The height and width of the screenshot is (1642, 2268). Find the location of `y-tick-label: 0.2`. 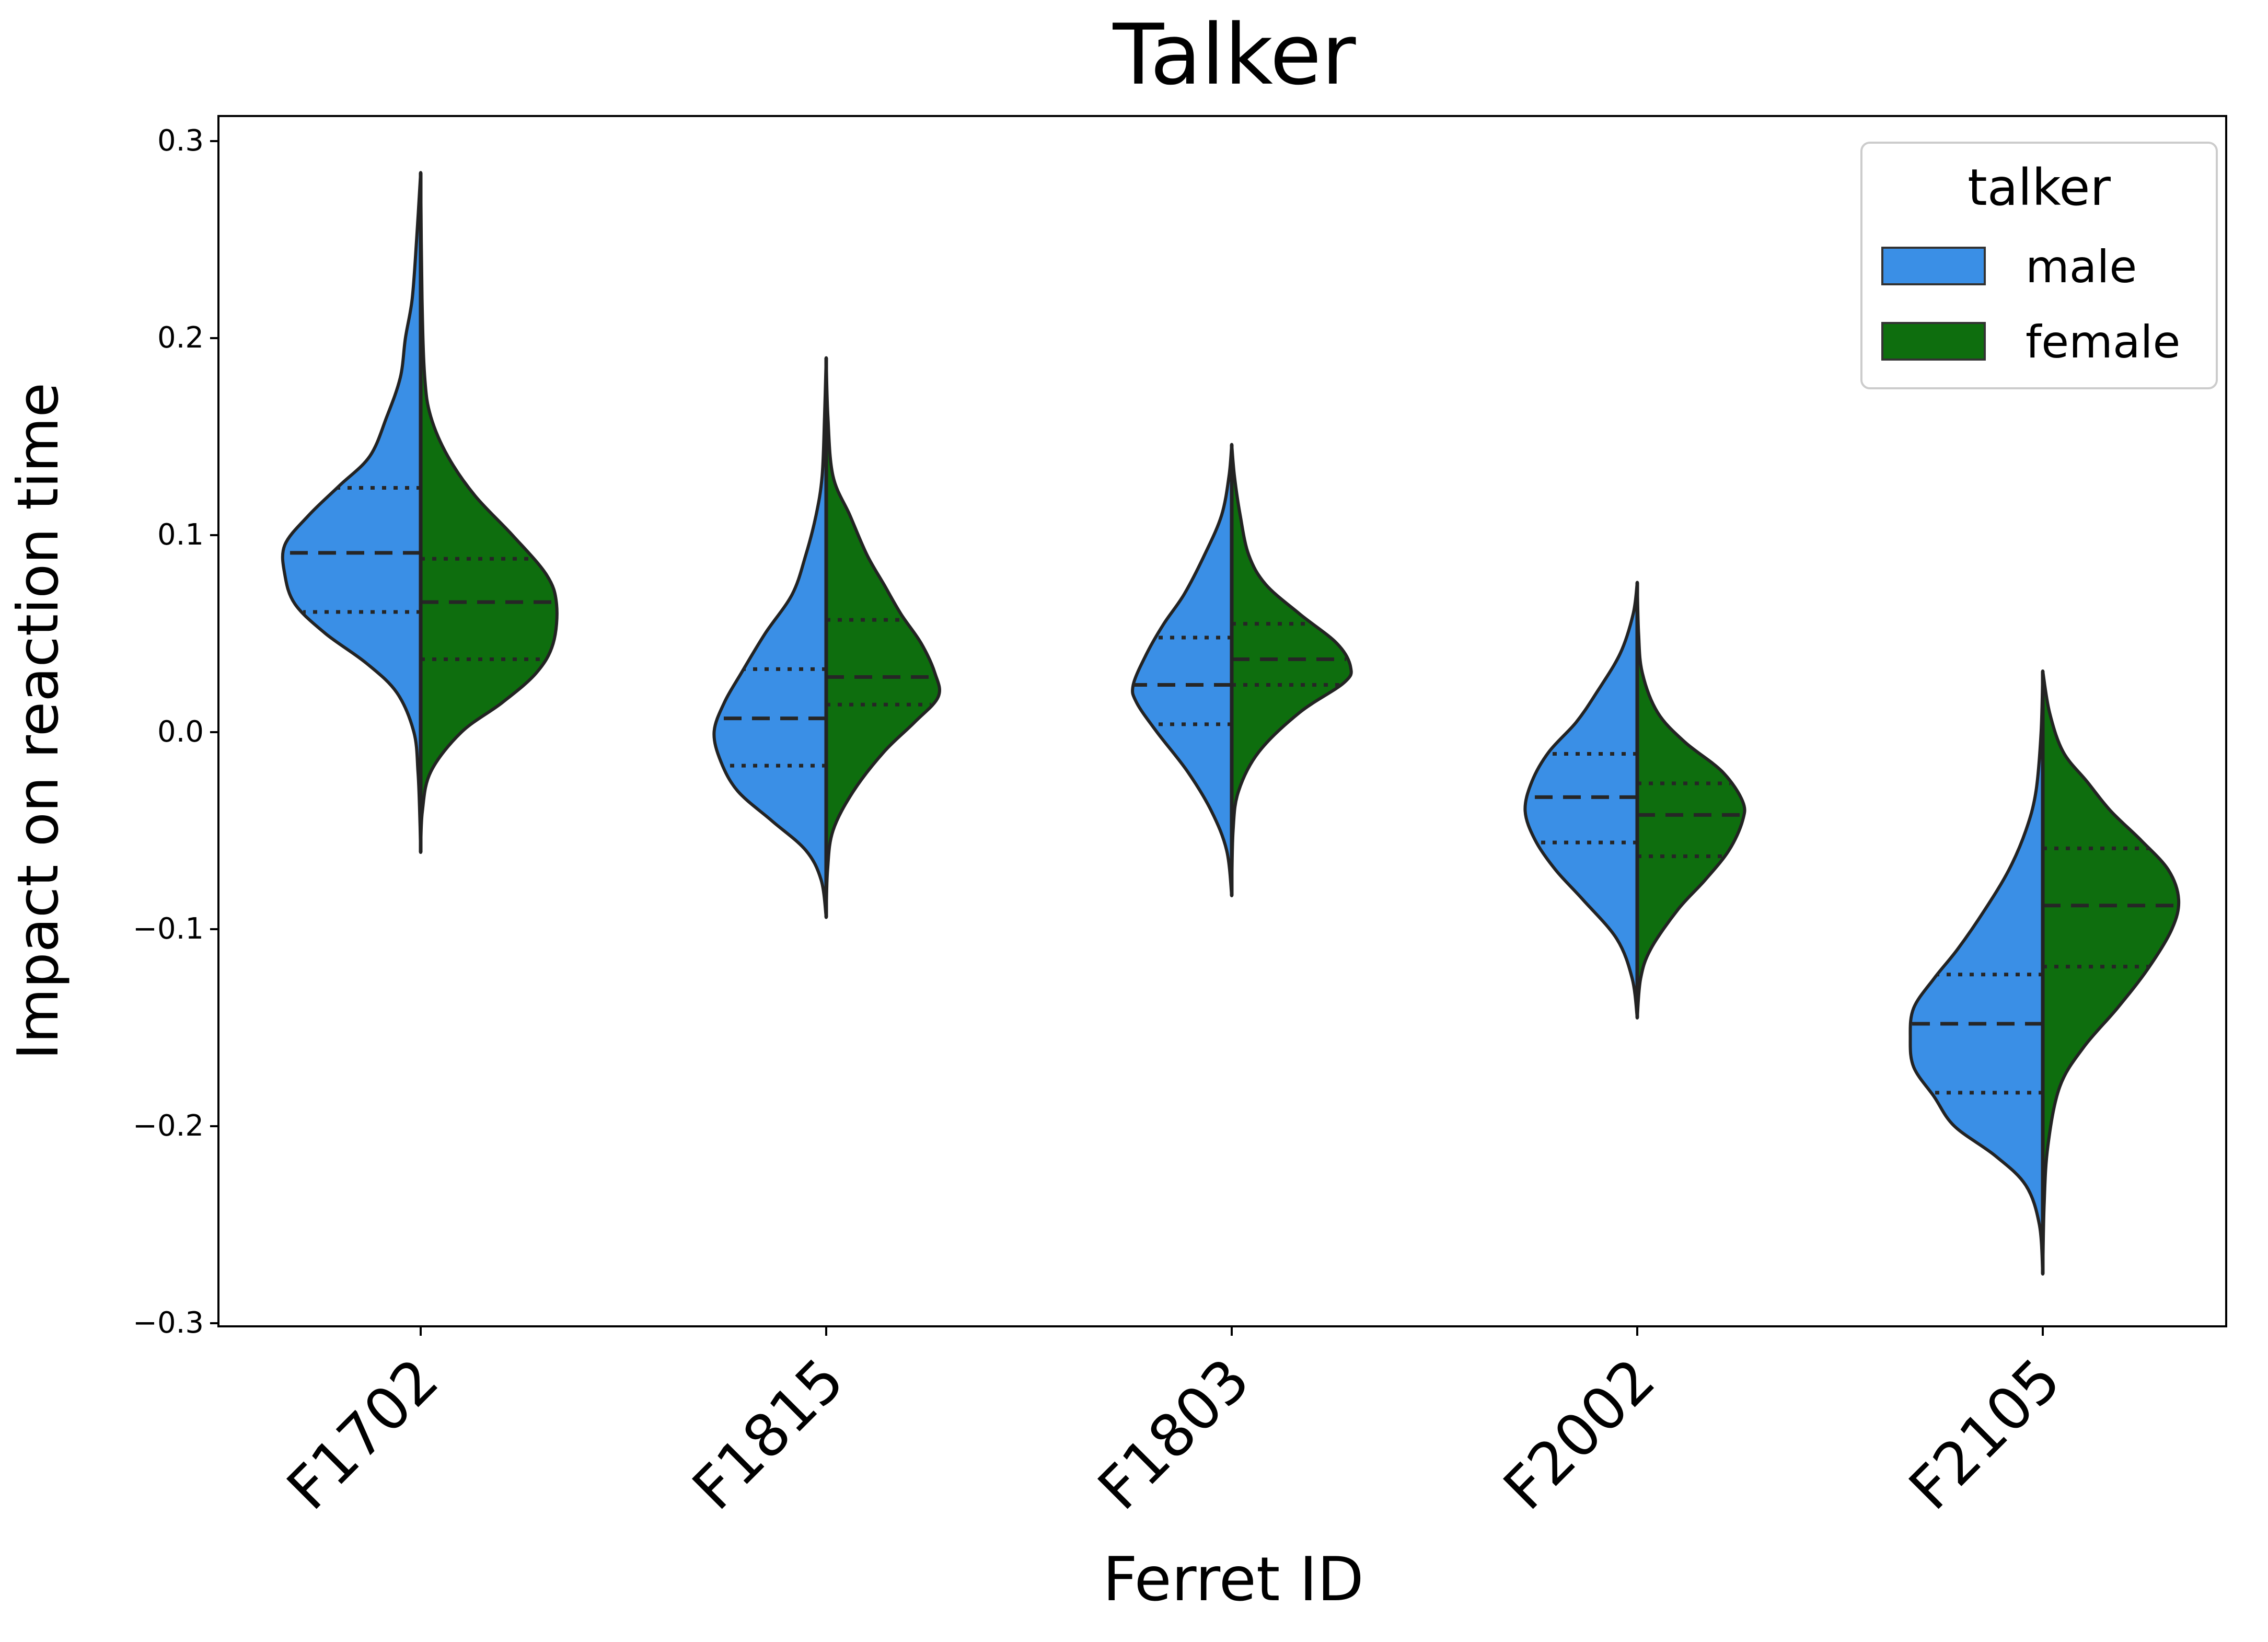

y-tick-label: 0.2 is located at coordinates (181, 338).